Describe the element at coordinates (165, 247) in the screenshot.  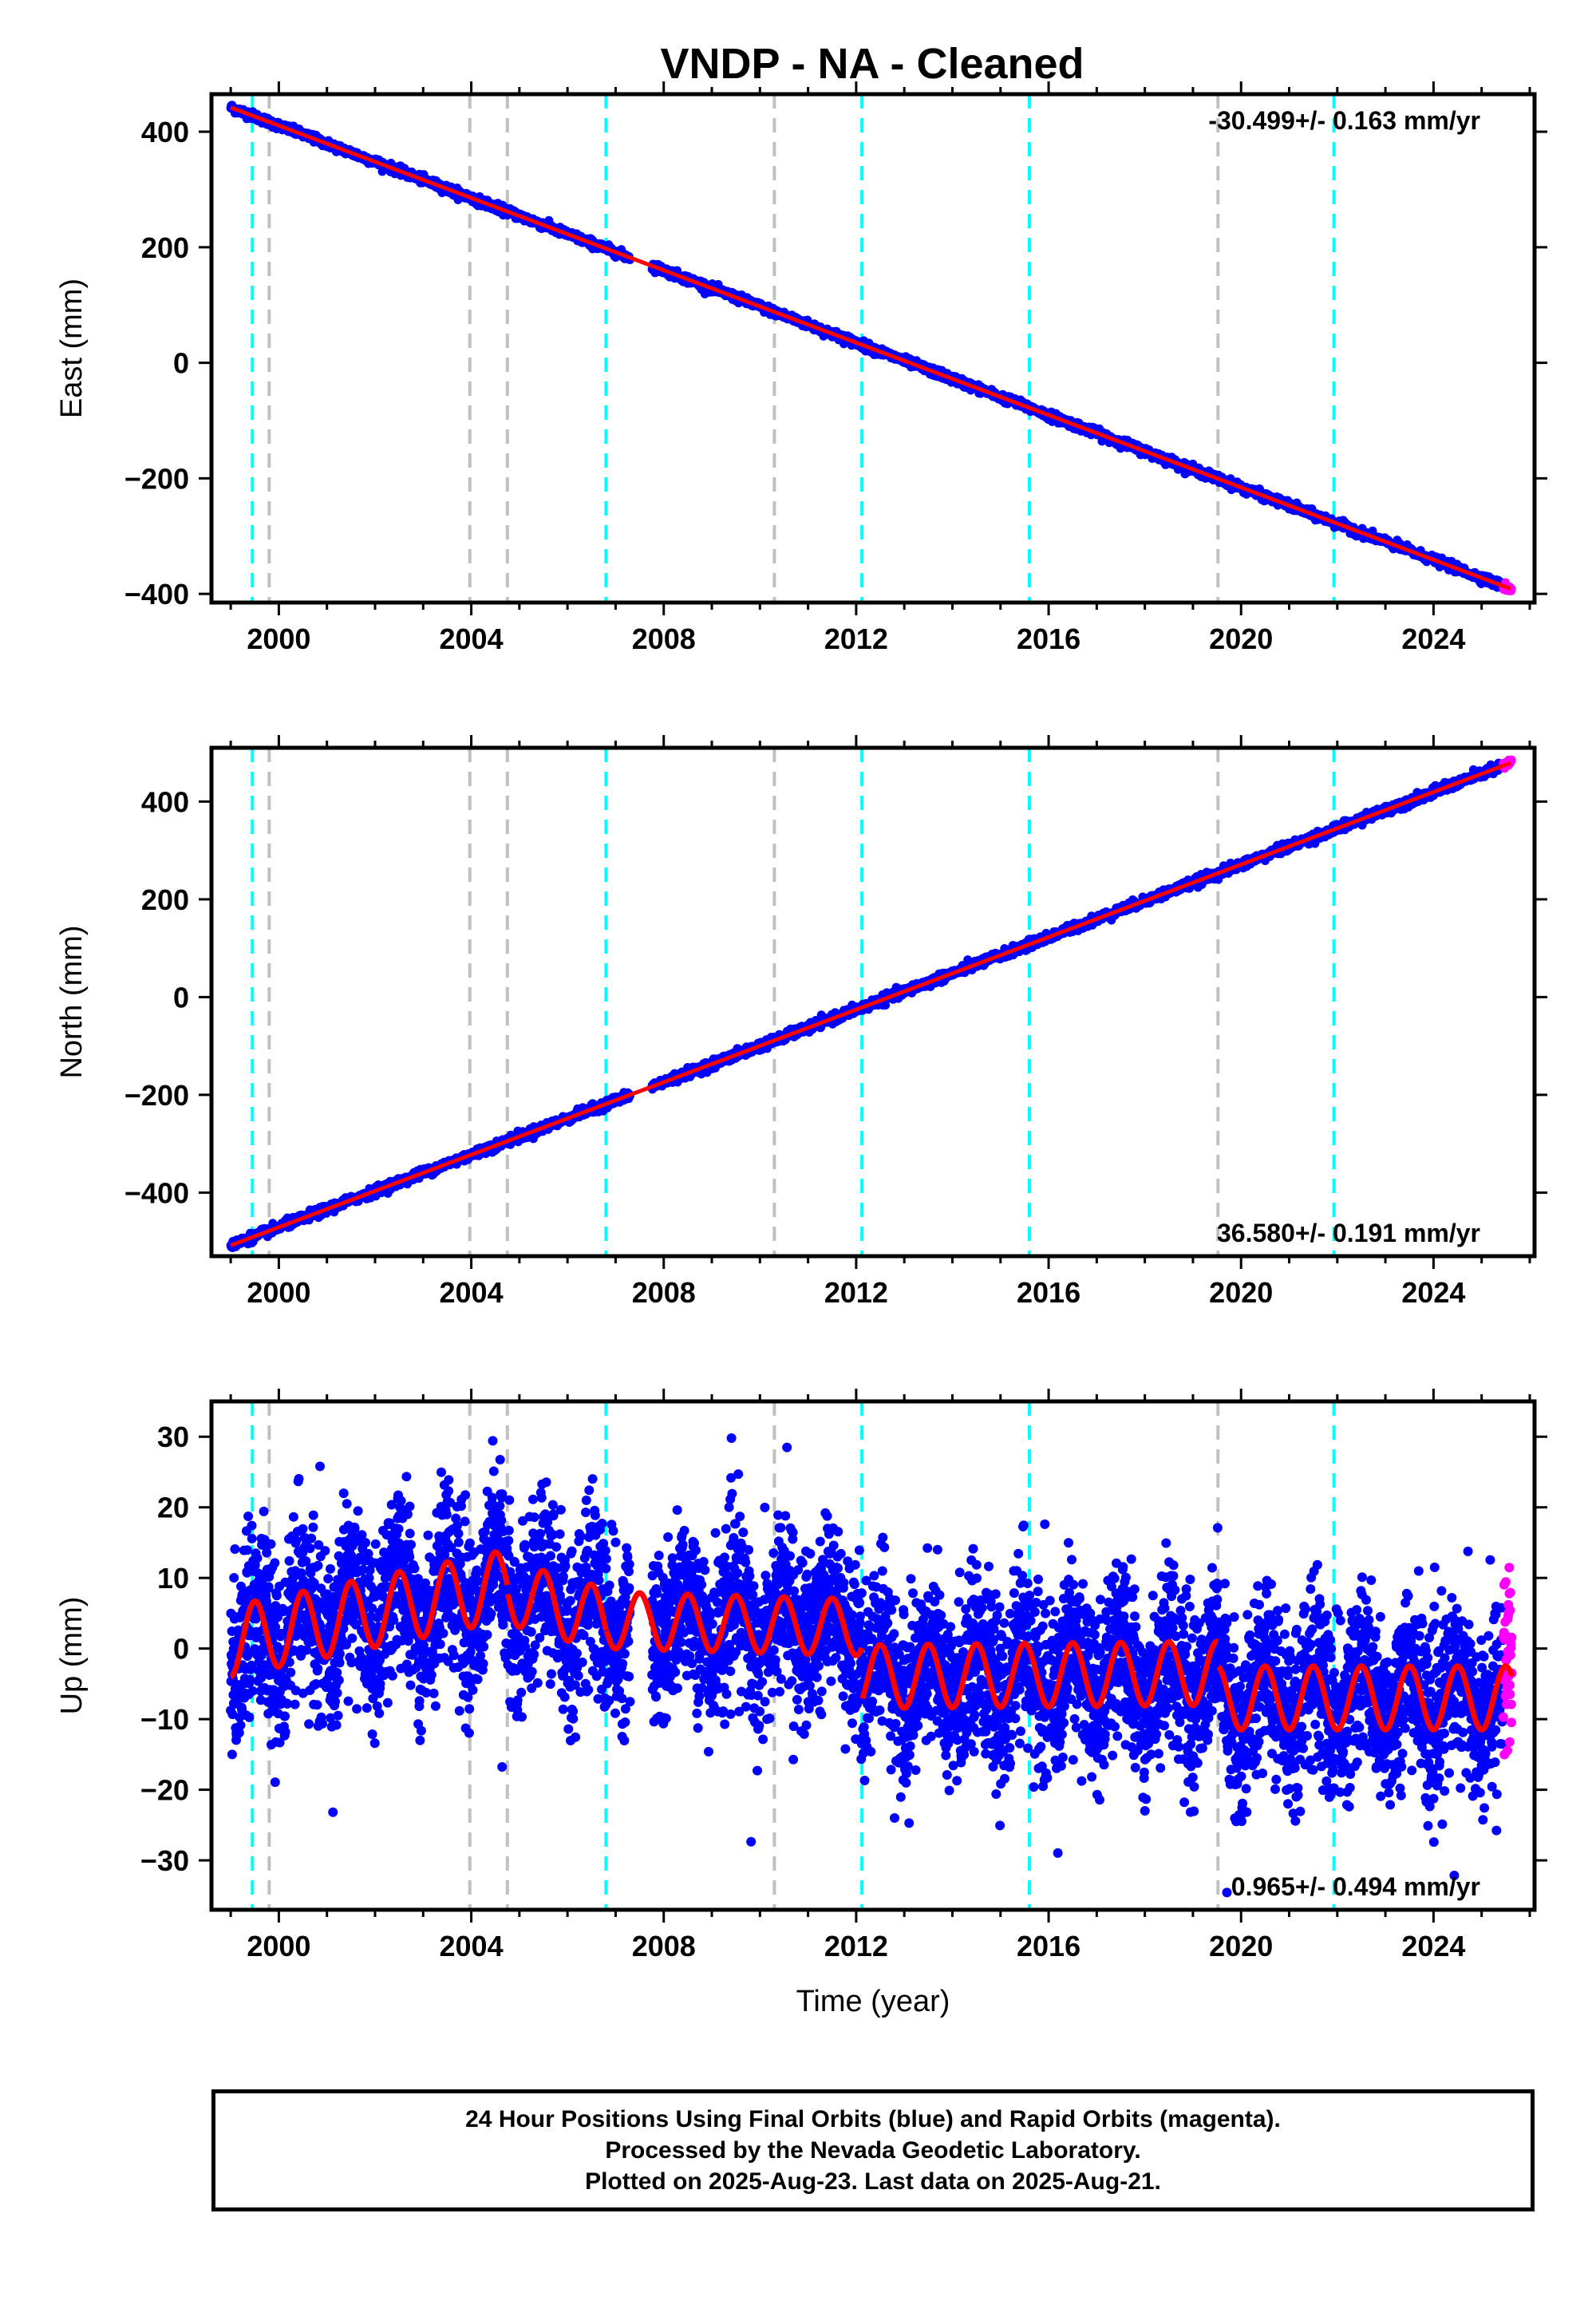
I see `y-tick-label: 200` at that location.